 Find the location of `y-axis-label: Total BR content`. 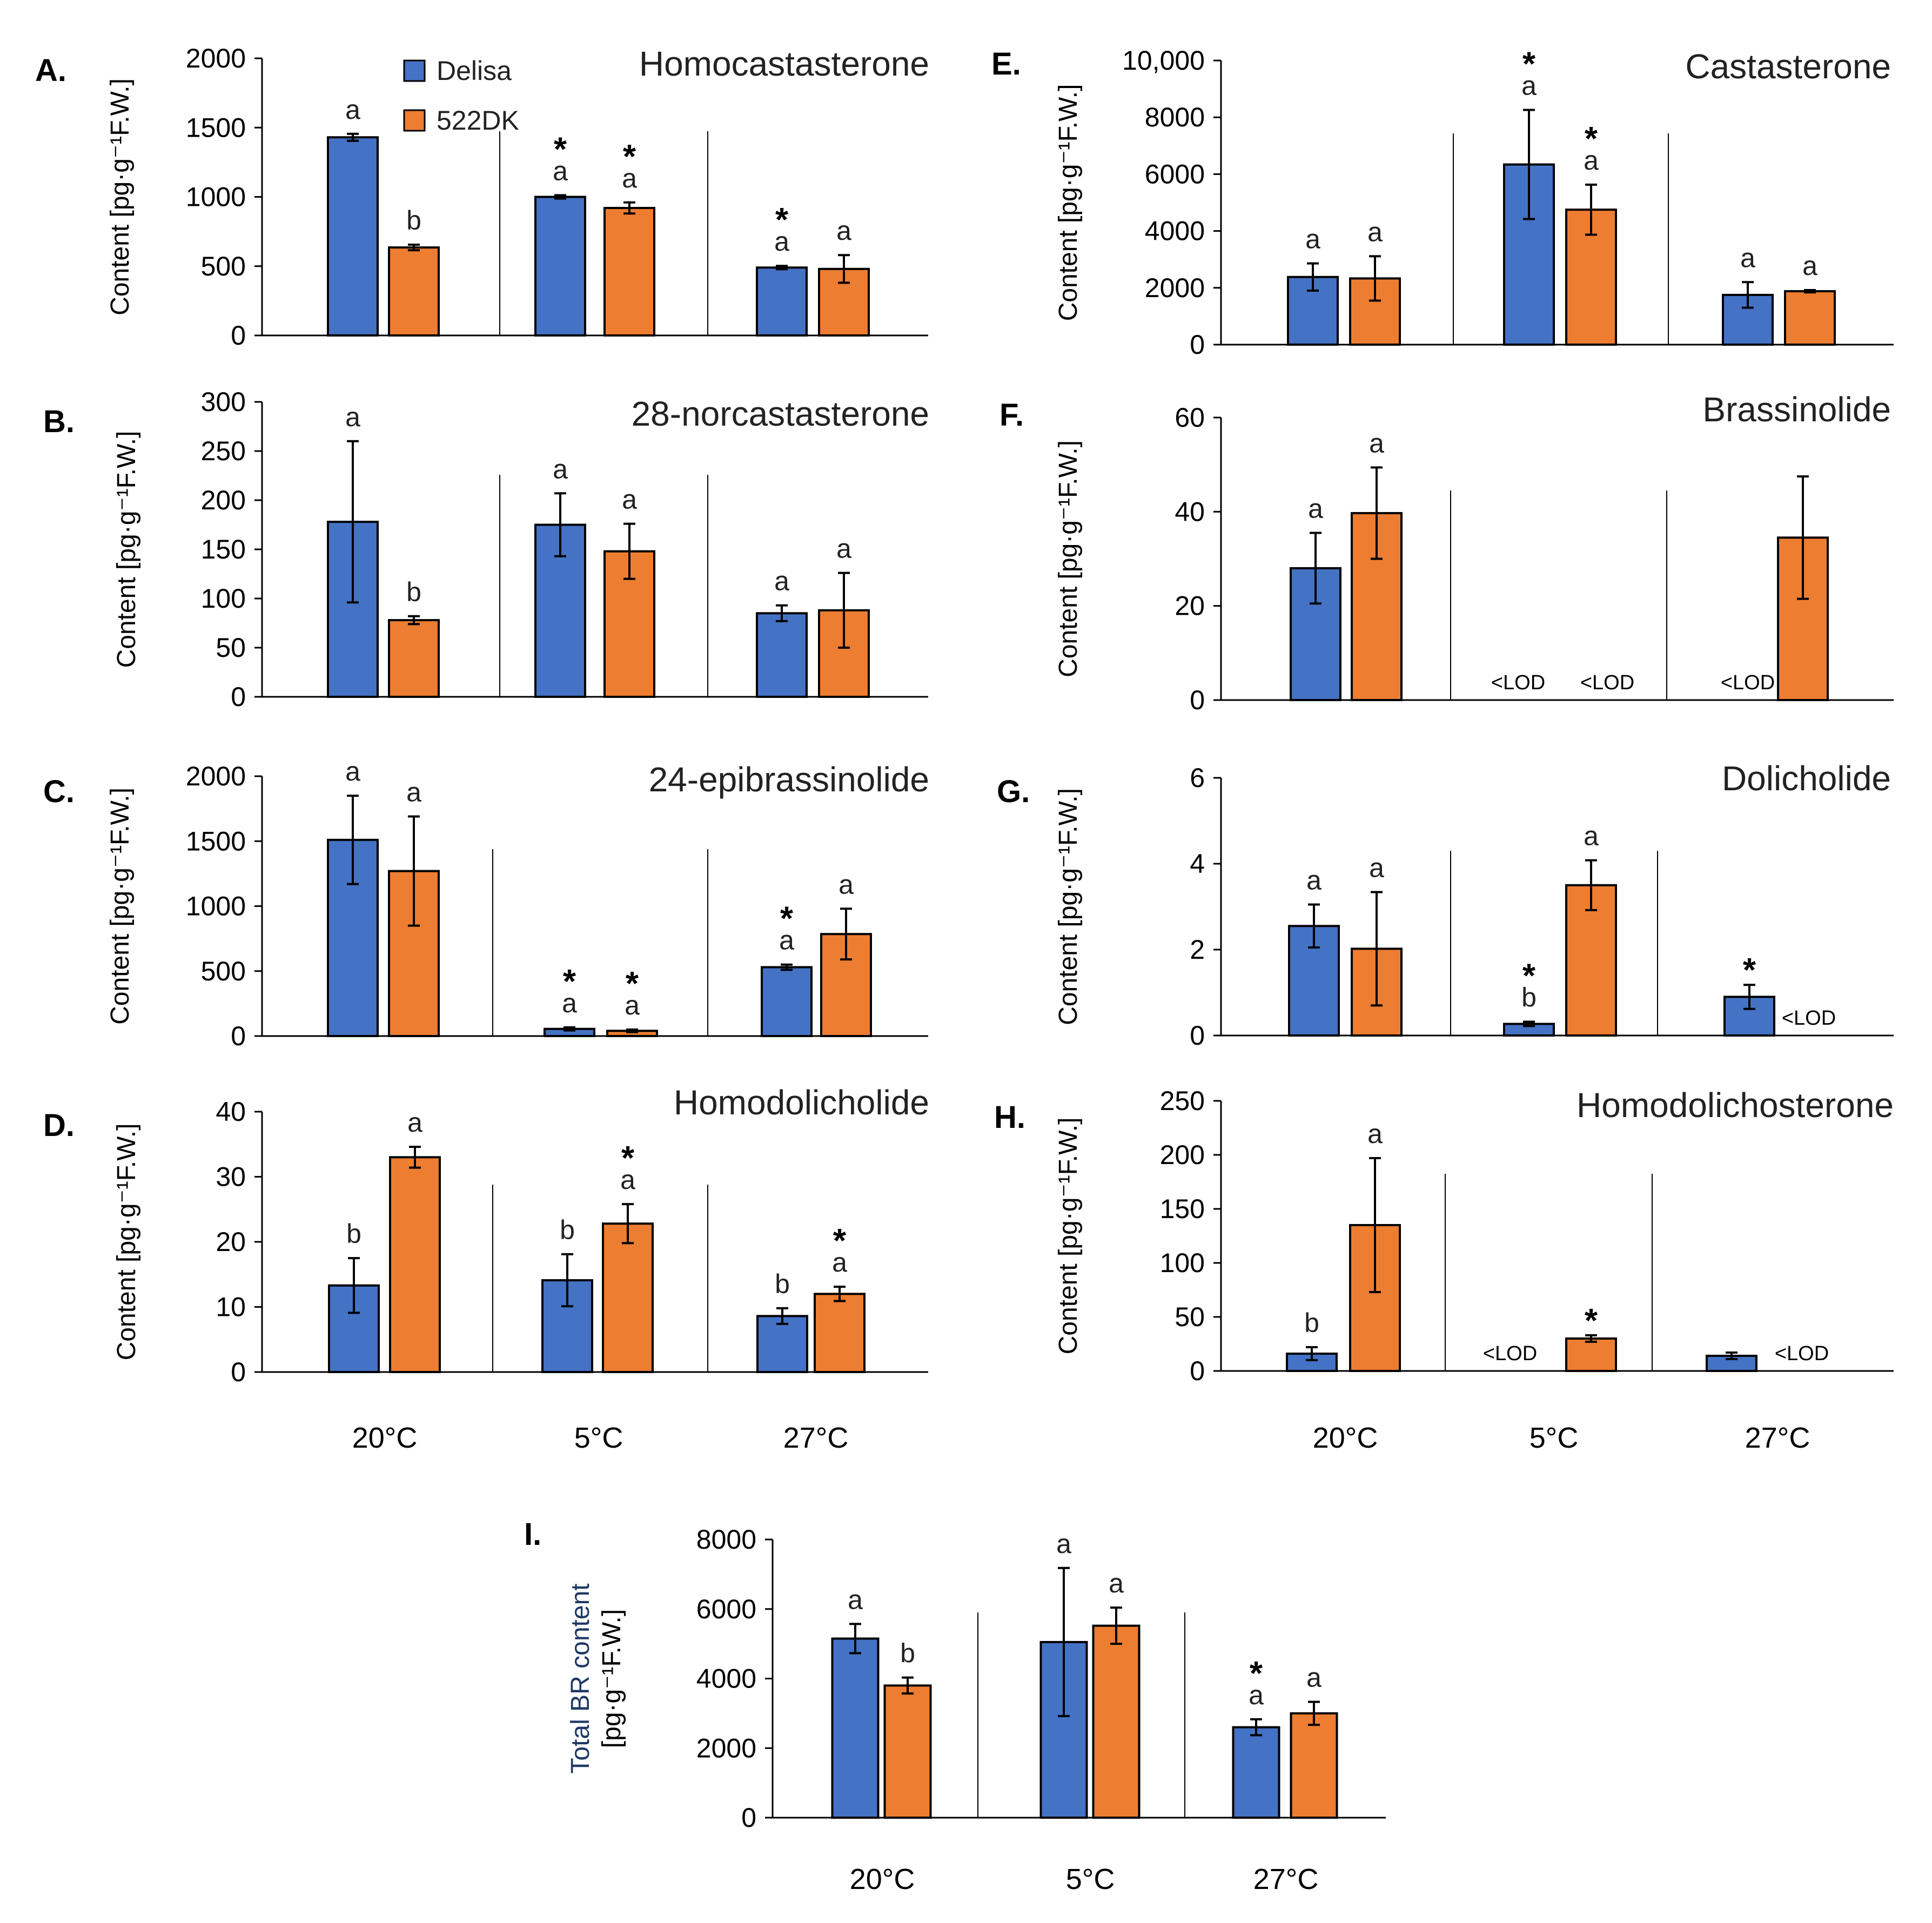

y-axis-label: Total BR content is located at coordinates (580, 1678).